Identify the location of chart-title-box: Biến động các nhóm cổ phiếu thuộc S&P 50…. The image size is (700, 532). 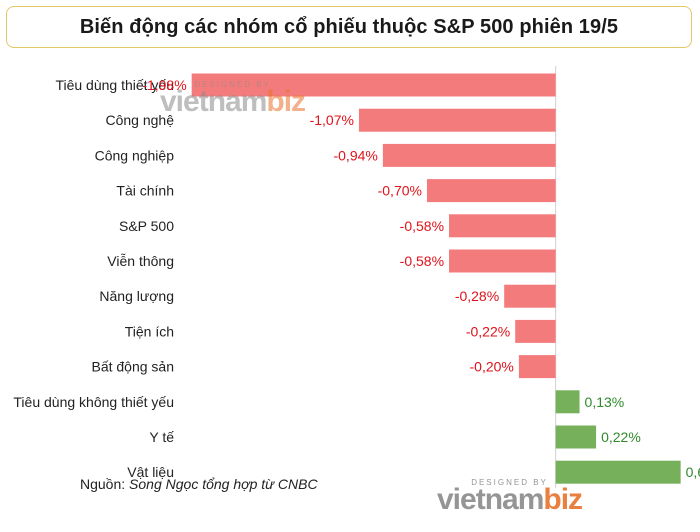
(349, 27).